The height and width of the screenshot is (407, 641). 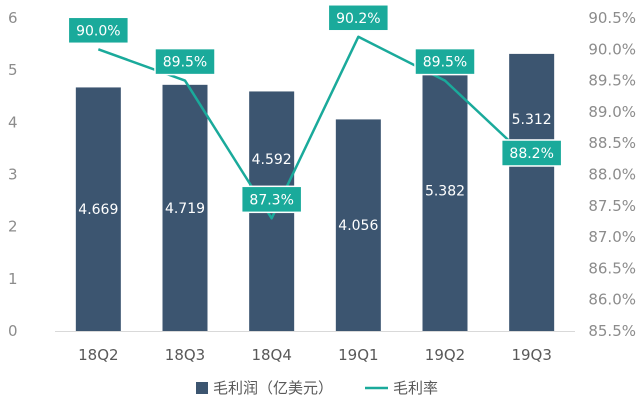 What do you see at coordinates (612, 237) in the screenshot?
I see `right-tick-label: 87.0%` at bounding box center [612, 237].